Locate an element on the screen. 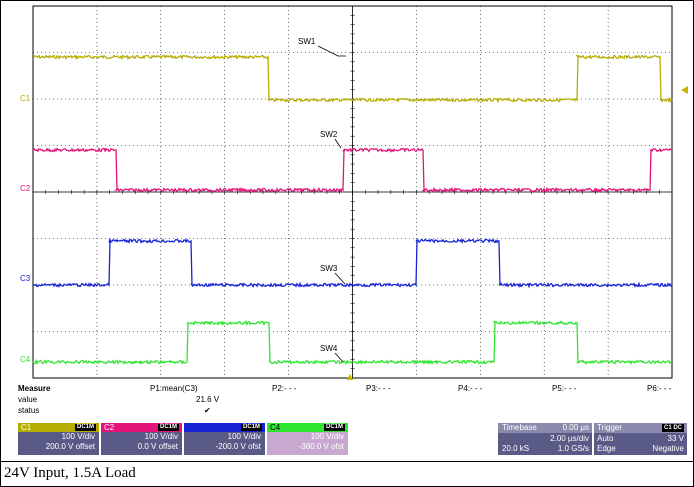 This screenshot has height=487, width=694. channel-box-c3-offset: -200.0 V ofst is located at coordinates (238, 446).